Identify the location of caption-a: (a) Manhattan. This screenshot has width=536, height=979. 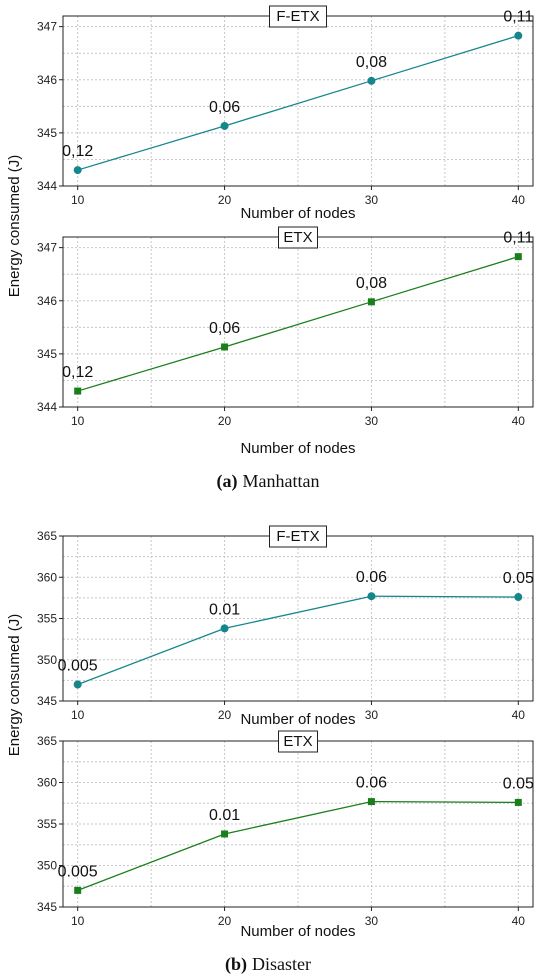
(268, 481).